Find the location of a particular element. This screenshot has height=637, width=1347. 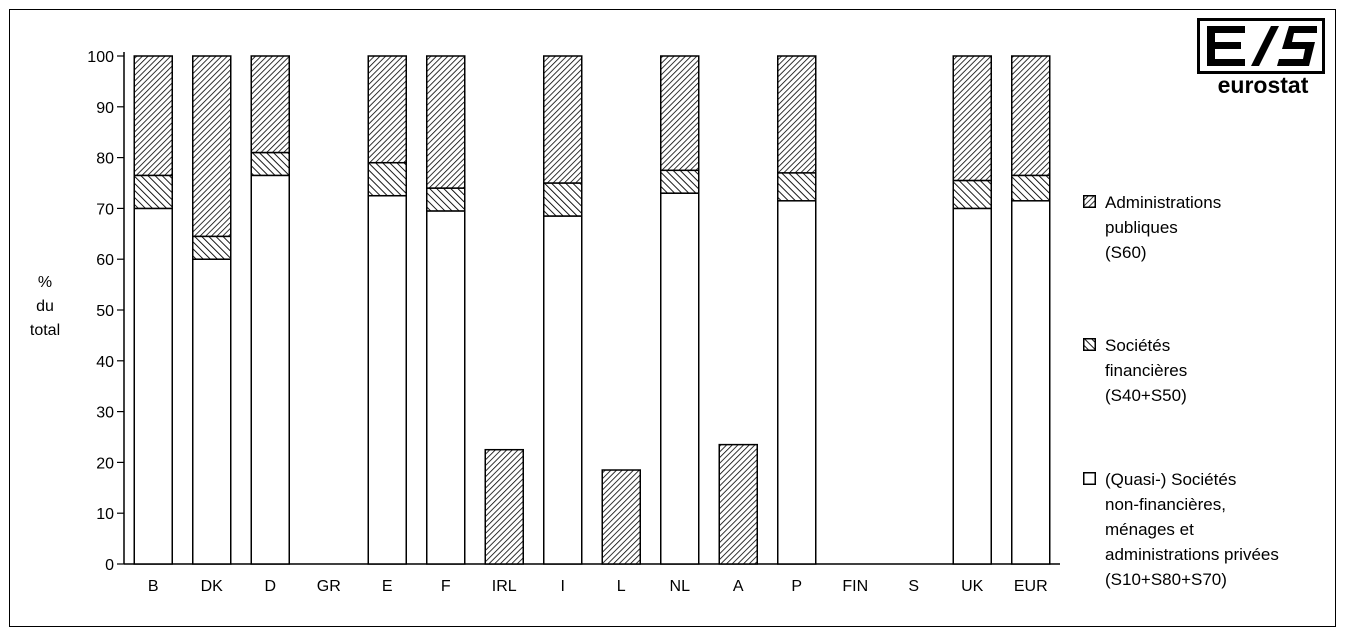

legend-label-line: Sociétés is located at coordinates (1138, 345).